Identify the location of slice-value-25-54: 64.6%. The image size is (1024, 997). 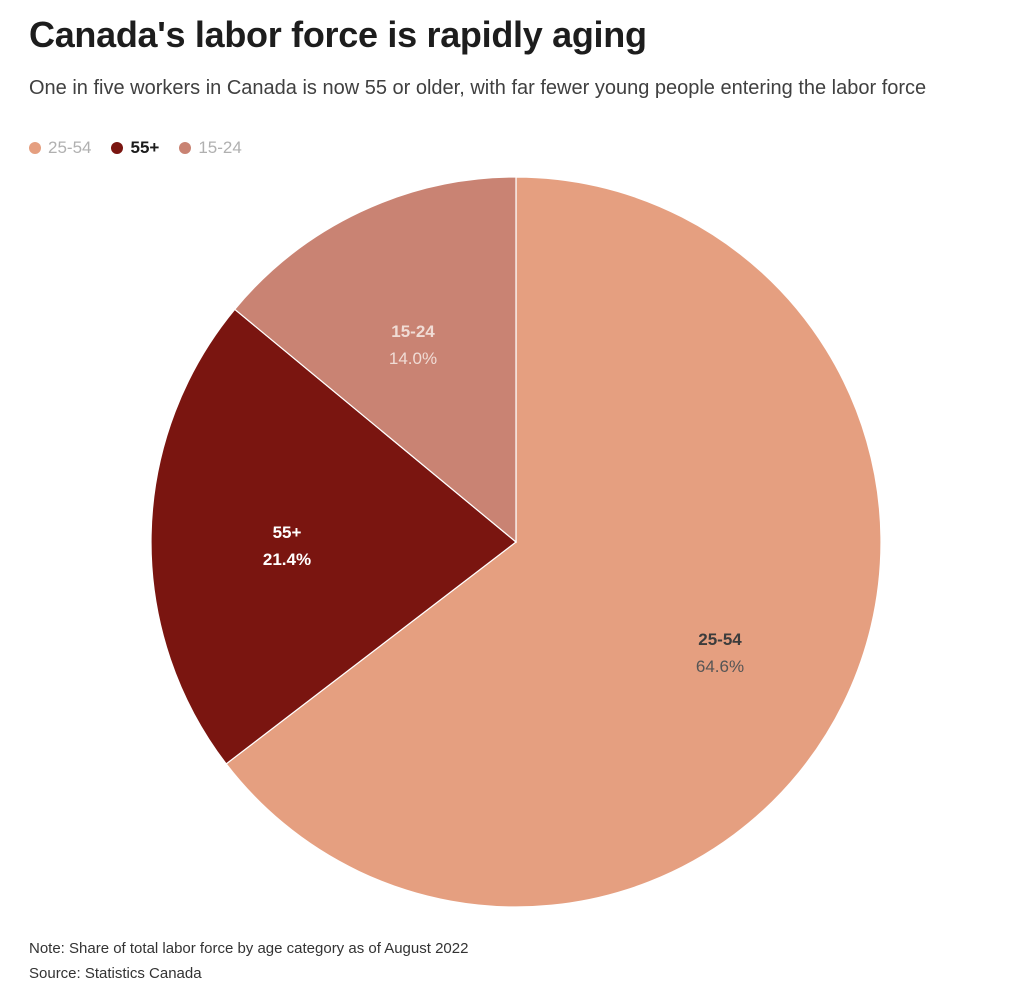
(720, 666).